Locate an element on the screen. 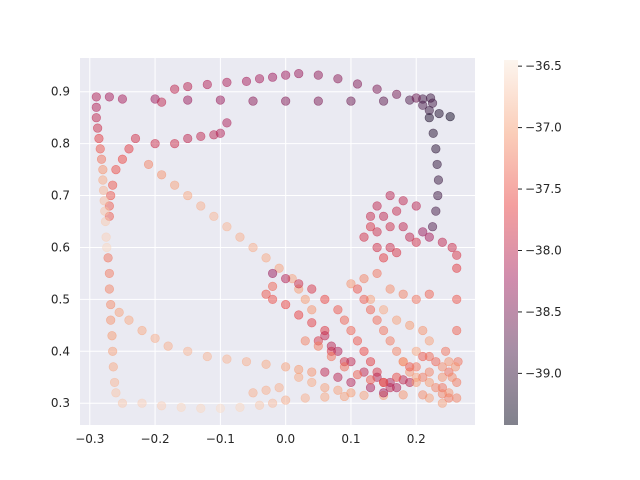 Image resolution: width=640 pixels, height=480 pixels. colorbar-tick-label: −37.0 is located at coordinates (543, 128).